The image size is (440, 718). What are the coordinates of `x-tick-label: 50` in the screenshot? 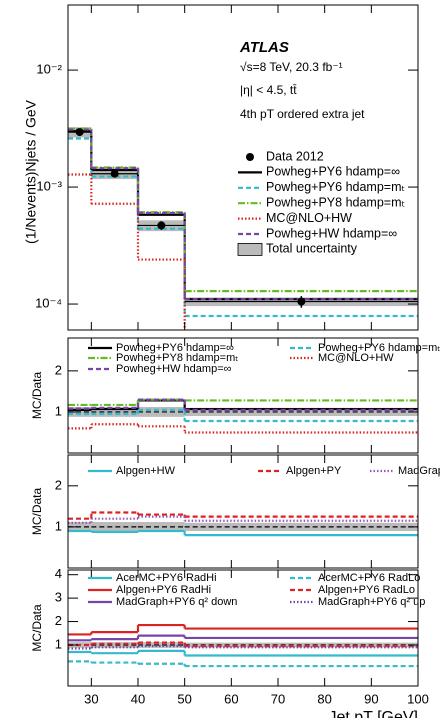 It's located at (184, 698).